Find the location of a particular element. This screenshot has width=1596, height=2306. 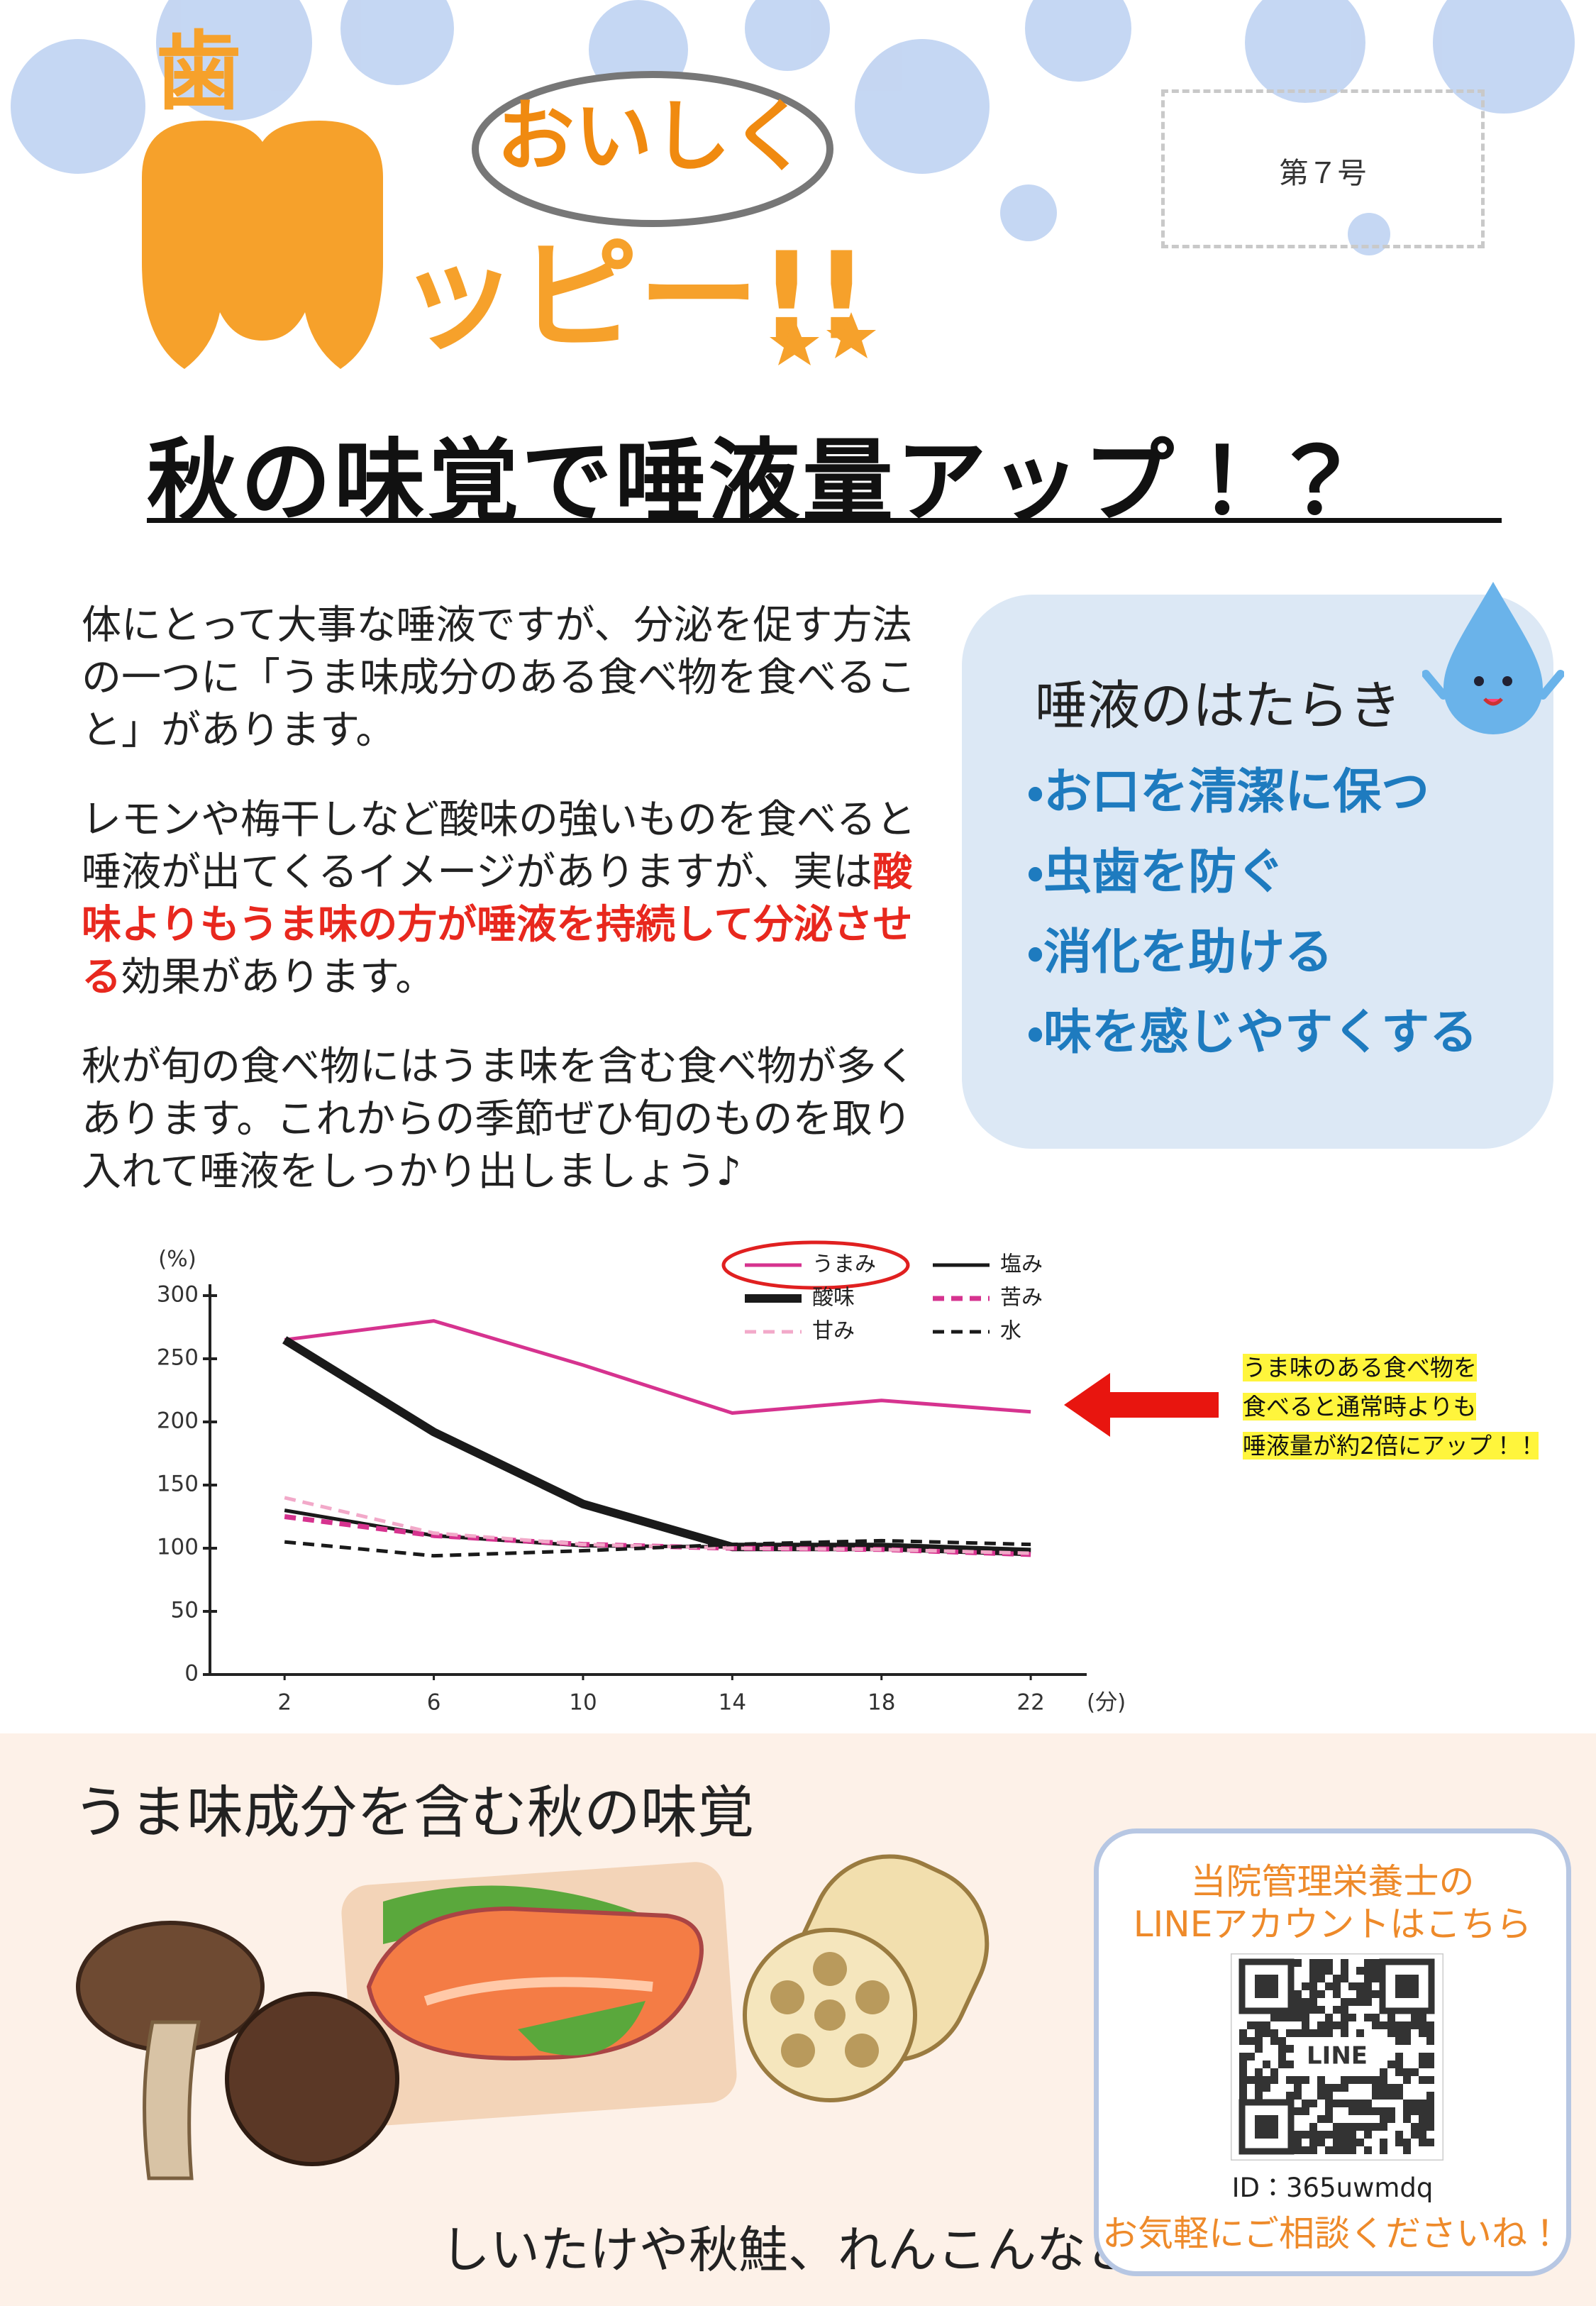

logo-bubble: おいしく is located at coordinates (653, 136).